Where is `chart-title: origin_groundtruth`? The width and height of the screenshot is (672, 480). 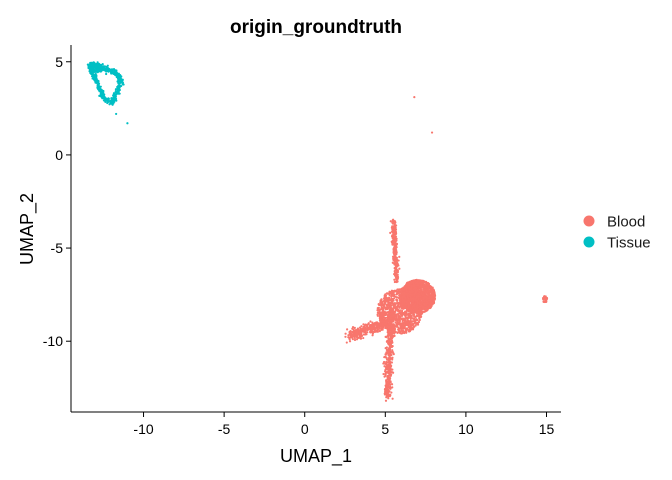 chart-title: origin_groundtruth is located at coordinates (316, 27).